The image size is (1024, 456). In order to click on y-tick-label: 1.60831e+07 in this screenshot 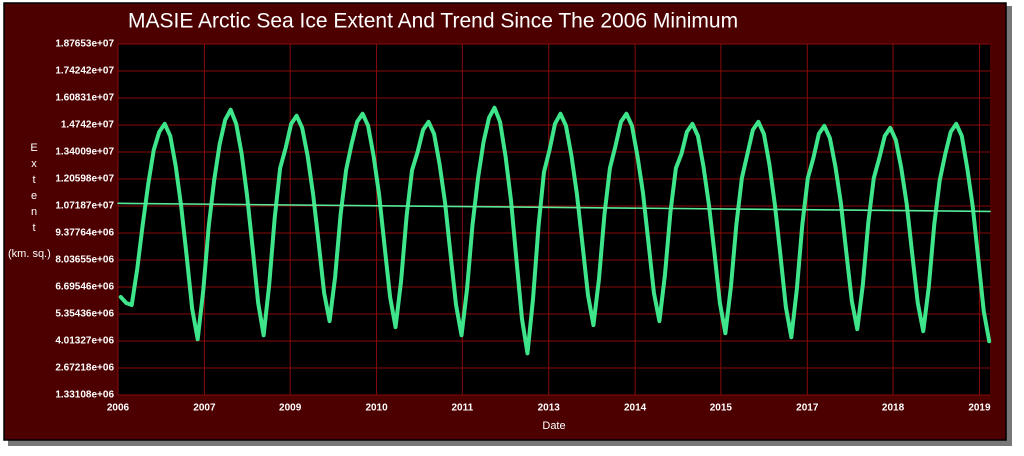, I will do `click(84, 98)`.